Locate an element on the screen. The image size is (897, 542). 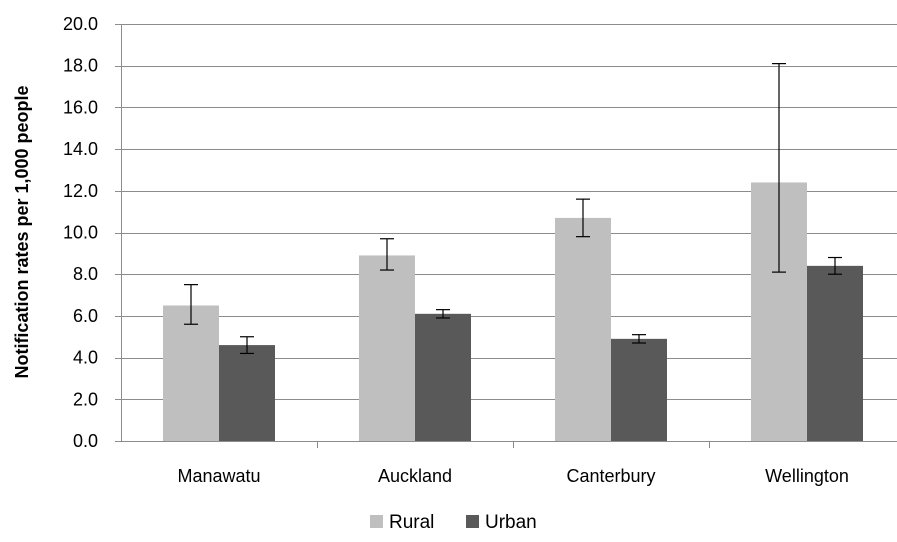
legend: Rural Urban is located at coordinates (453, 522).